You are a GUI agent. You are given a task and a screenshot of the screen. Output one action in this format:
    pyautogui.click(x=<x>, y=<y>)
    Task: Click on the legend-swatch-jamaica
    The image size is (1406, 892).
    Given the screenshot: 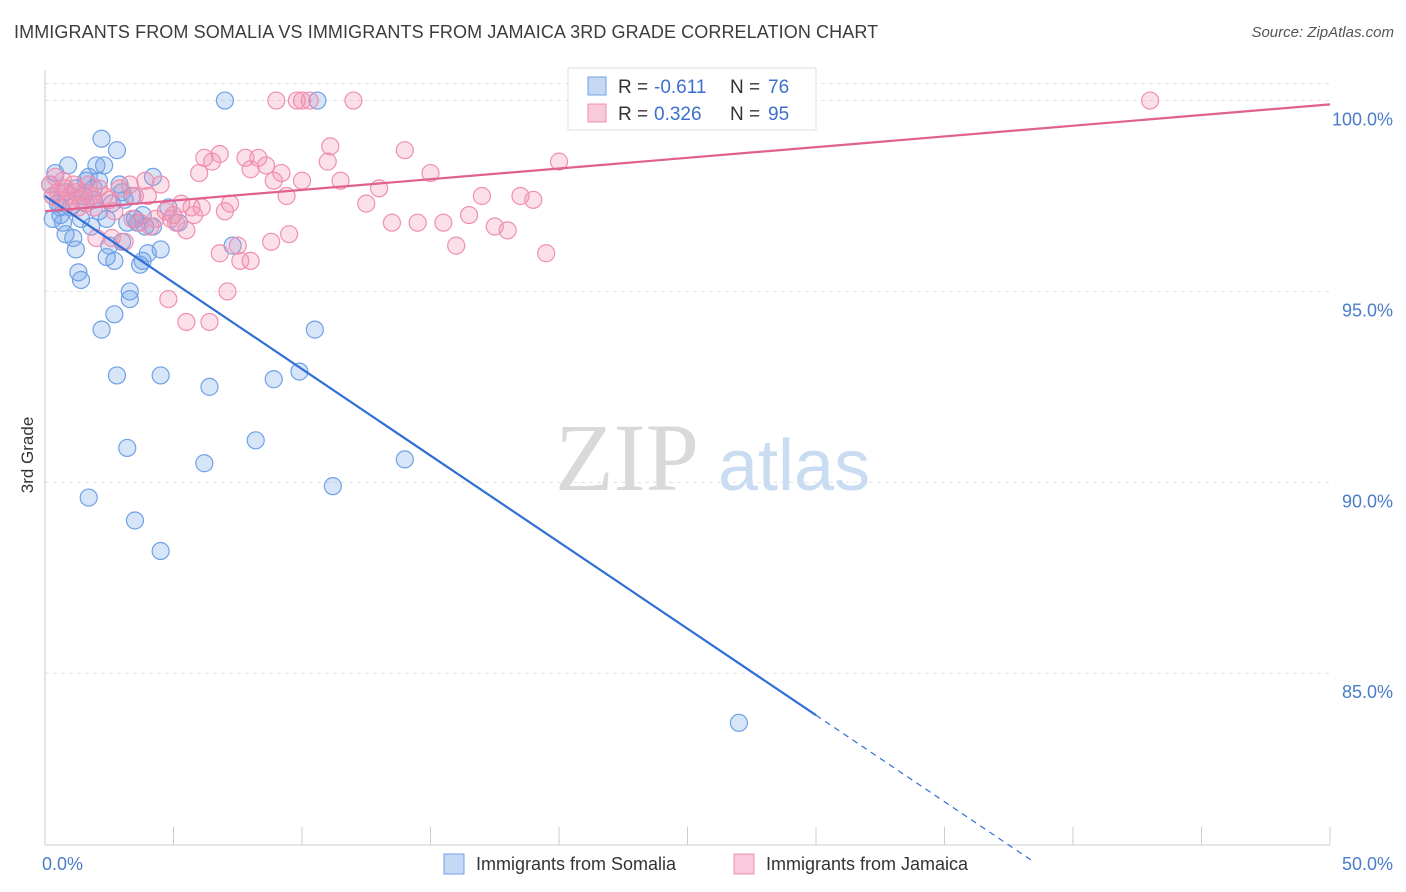 What is the action you would take?
    pyautogui.click(x=597, y=113)
    